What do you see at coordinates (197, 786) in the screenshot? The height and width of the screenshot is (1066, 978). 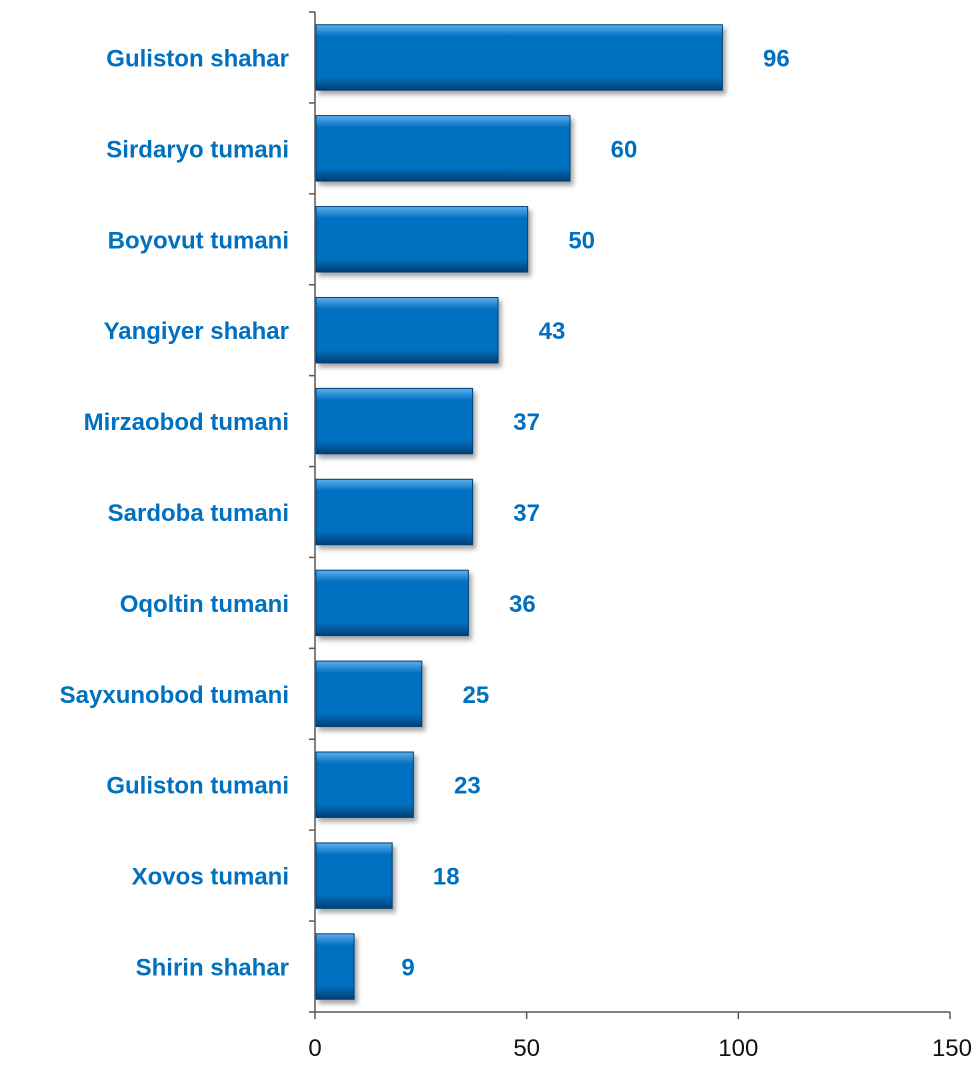 I see `category-label: Guliston tumani` at bounding box center [197, 786].